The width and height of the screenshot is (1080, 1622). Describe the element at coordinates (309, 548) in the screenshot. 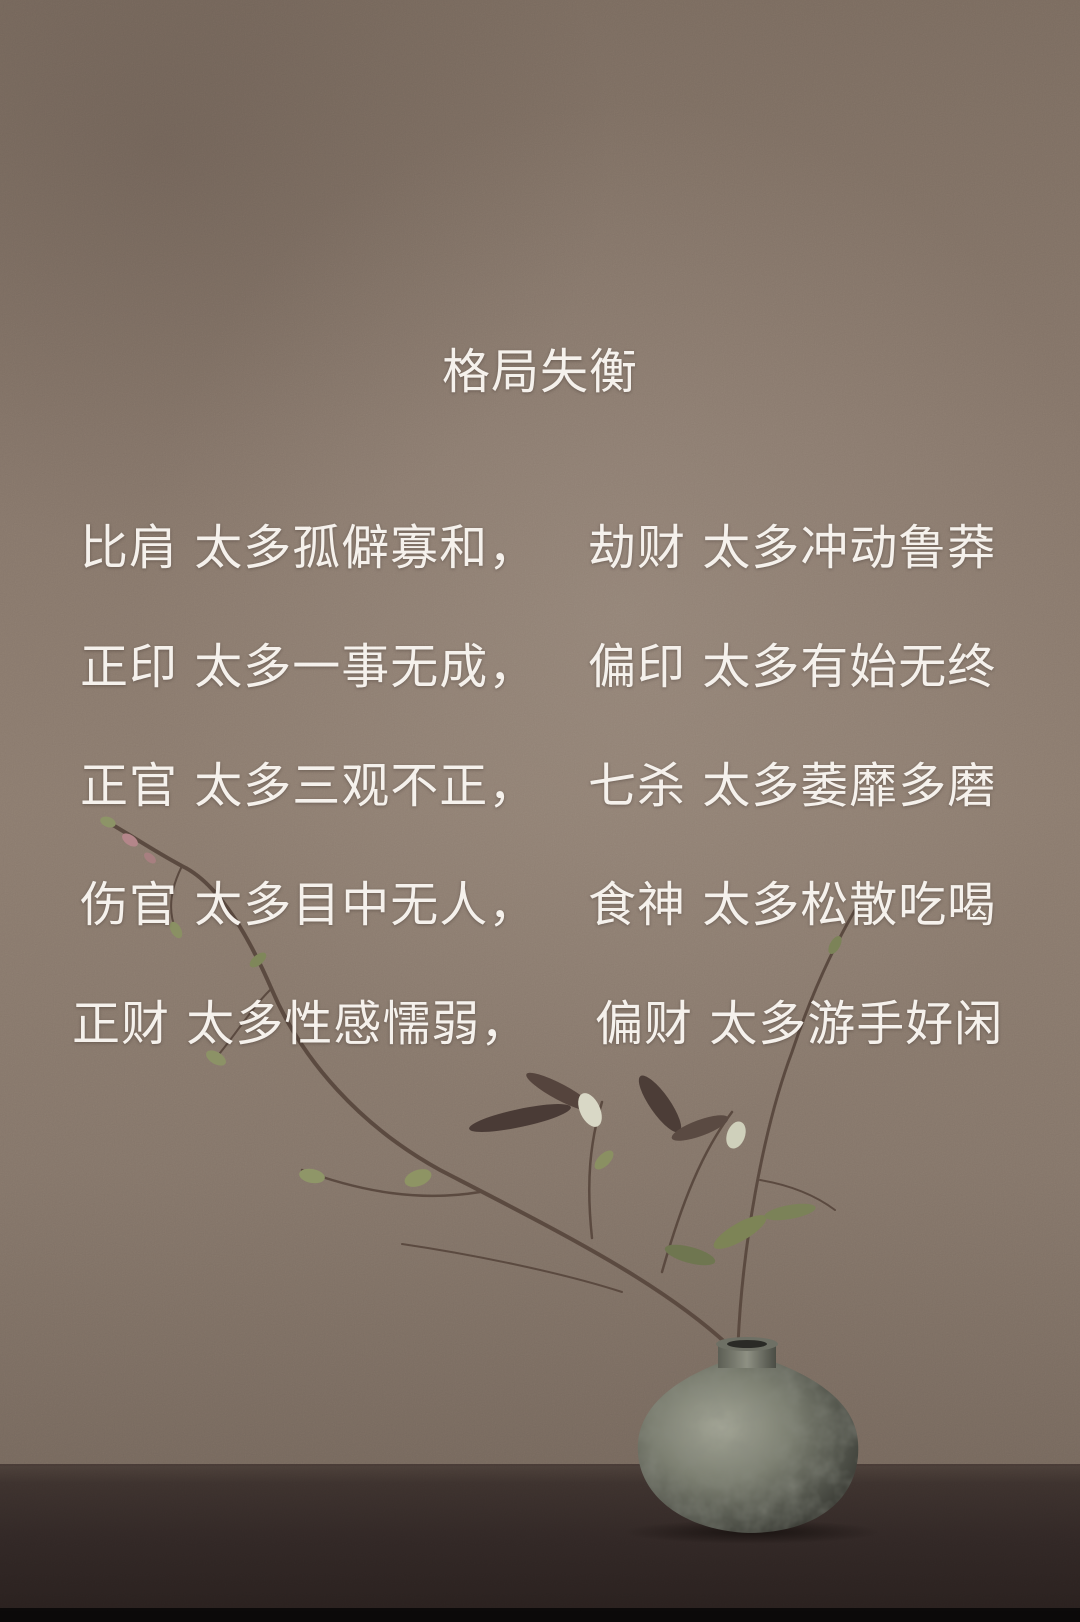

I see `text-line-left: 比肩 太多孤僻寡和，` at that location.